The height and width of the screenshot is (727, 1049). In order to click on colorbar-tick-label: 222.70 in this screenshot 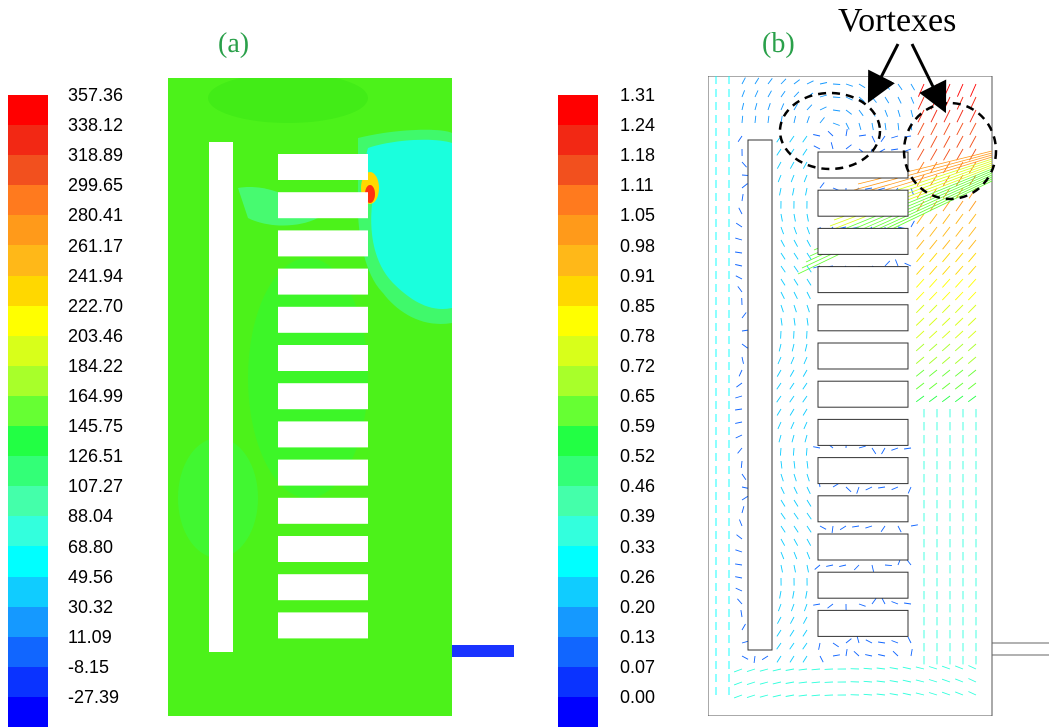, I will do `click(95, 306)`.